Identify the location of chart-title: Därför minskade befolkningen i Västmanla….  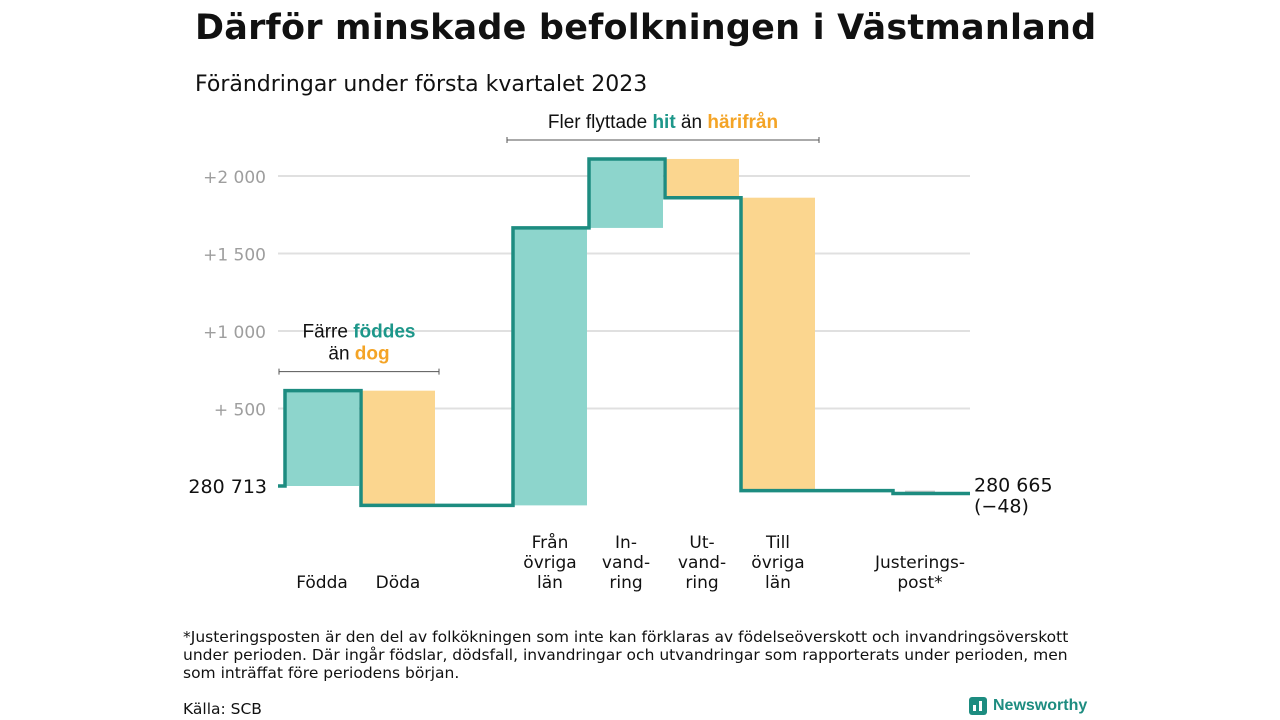
(646, 28).